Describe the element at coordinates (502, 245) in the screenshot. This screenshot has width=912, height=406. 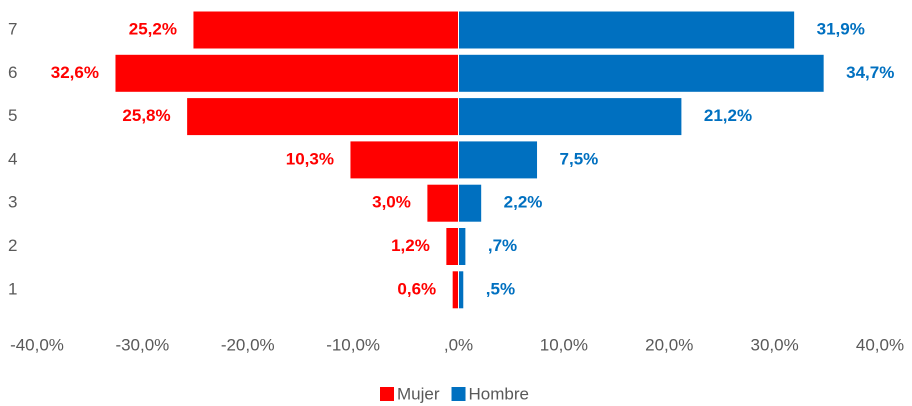
I see `data-label: ,7%` at that location.